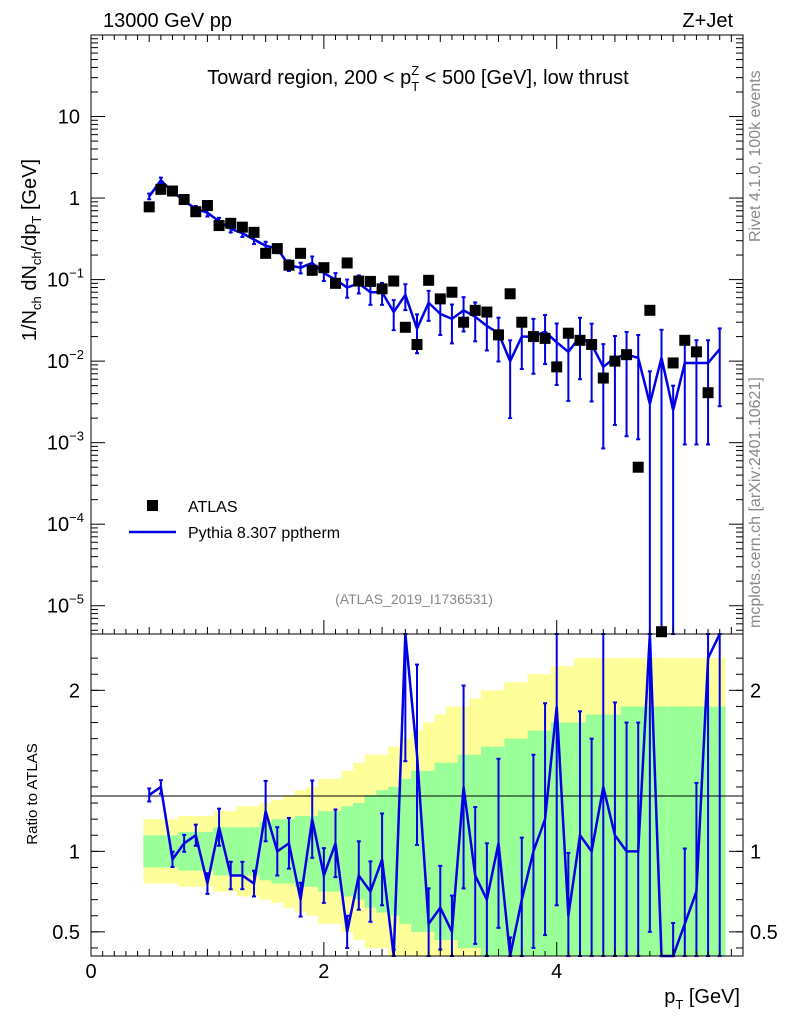 This screenshot has width=786, height=1024. What do you see at coordinates (74, 199) in the screenshot?
I see `main-y-tick-label: 1` at bounding box center [74, 199].